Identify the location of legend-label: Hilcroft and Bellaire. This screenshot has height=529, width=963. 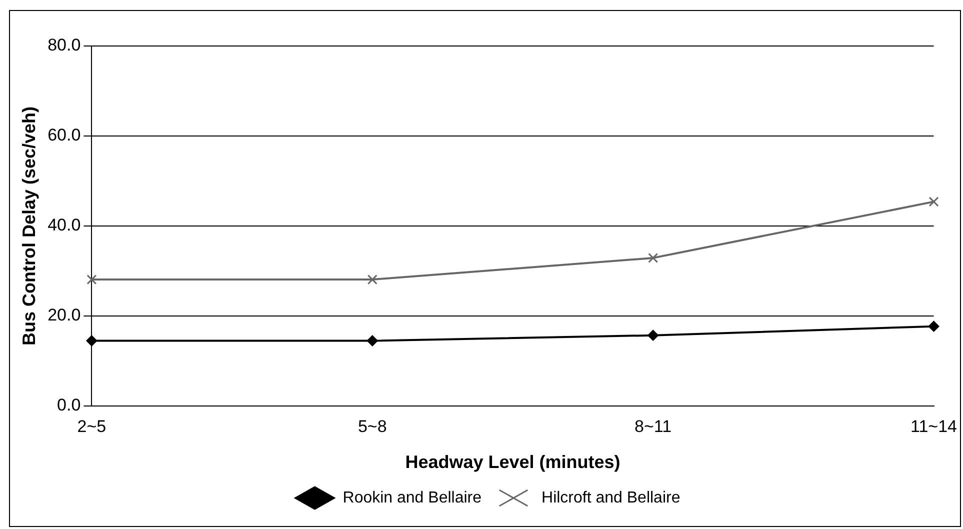
(611, 497).